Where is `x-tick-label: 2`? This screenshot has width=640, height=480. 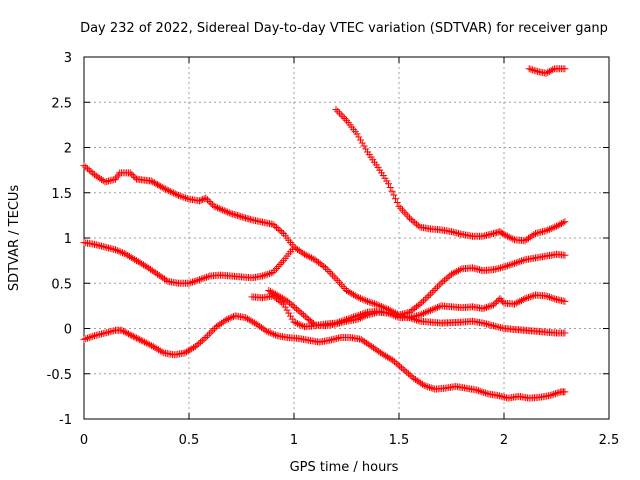 x-tick-label: 2 is located at coordinates (504, 440).